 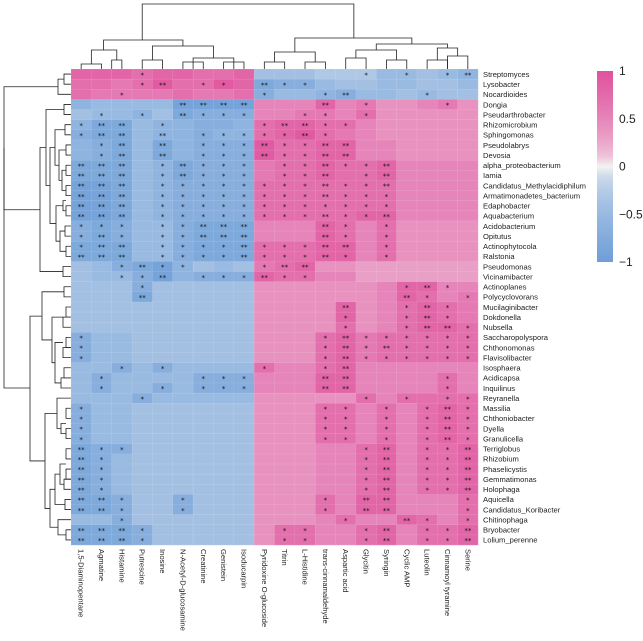 I want to click on column-label: Creatinine, so click(x=203, y=566).